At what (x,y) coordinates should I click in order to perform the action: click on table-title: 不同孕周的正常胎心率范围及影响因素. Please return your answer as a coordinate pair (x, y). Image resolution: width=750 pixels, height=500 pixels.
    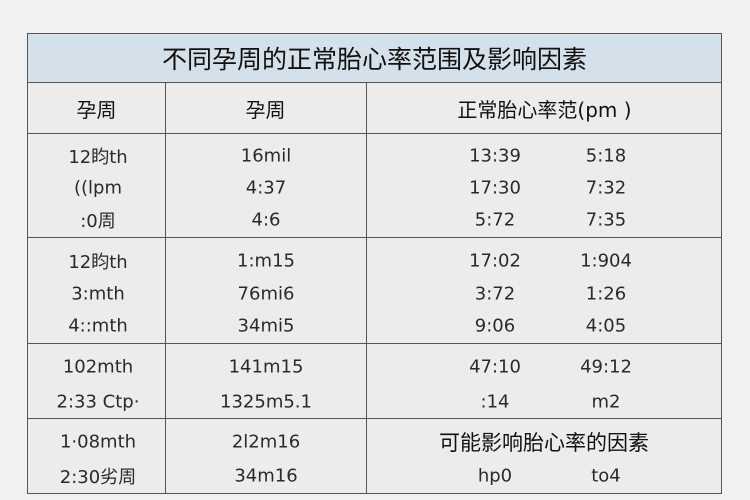
    Looking at the image, I should click on (374, 58).